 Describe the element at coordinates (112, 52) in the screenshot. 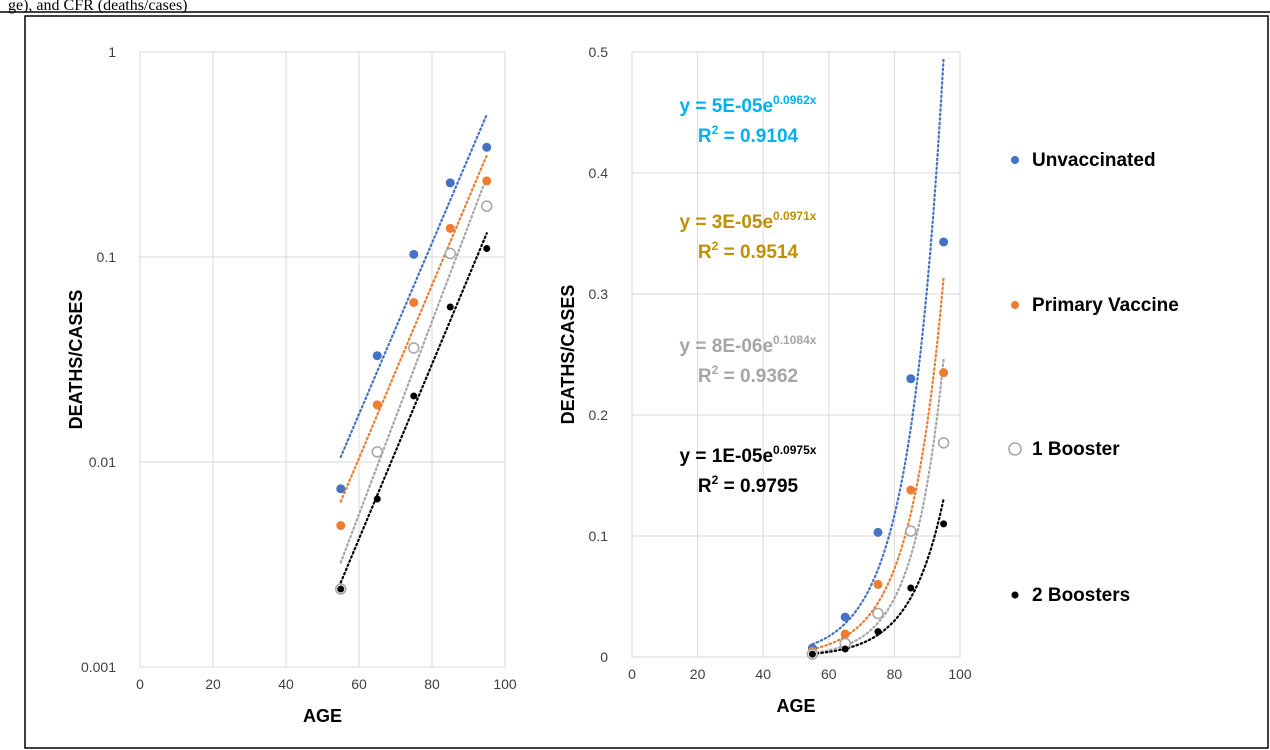

I see `left-y-tick-label: 1` at that location.